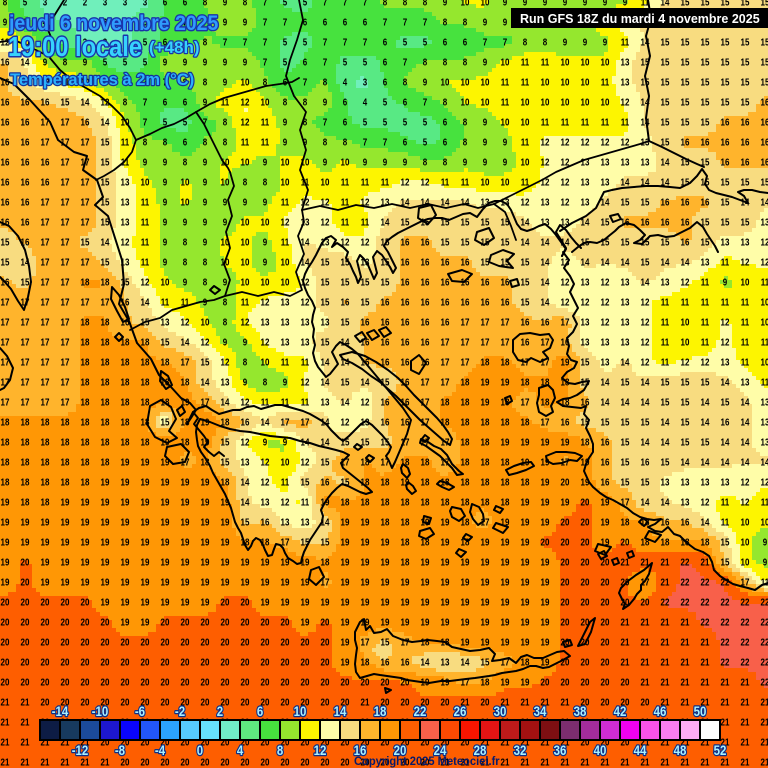  I want to click on svg-text: 44, so click(641, 750).